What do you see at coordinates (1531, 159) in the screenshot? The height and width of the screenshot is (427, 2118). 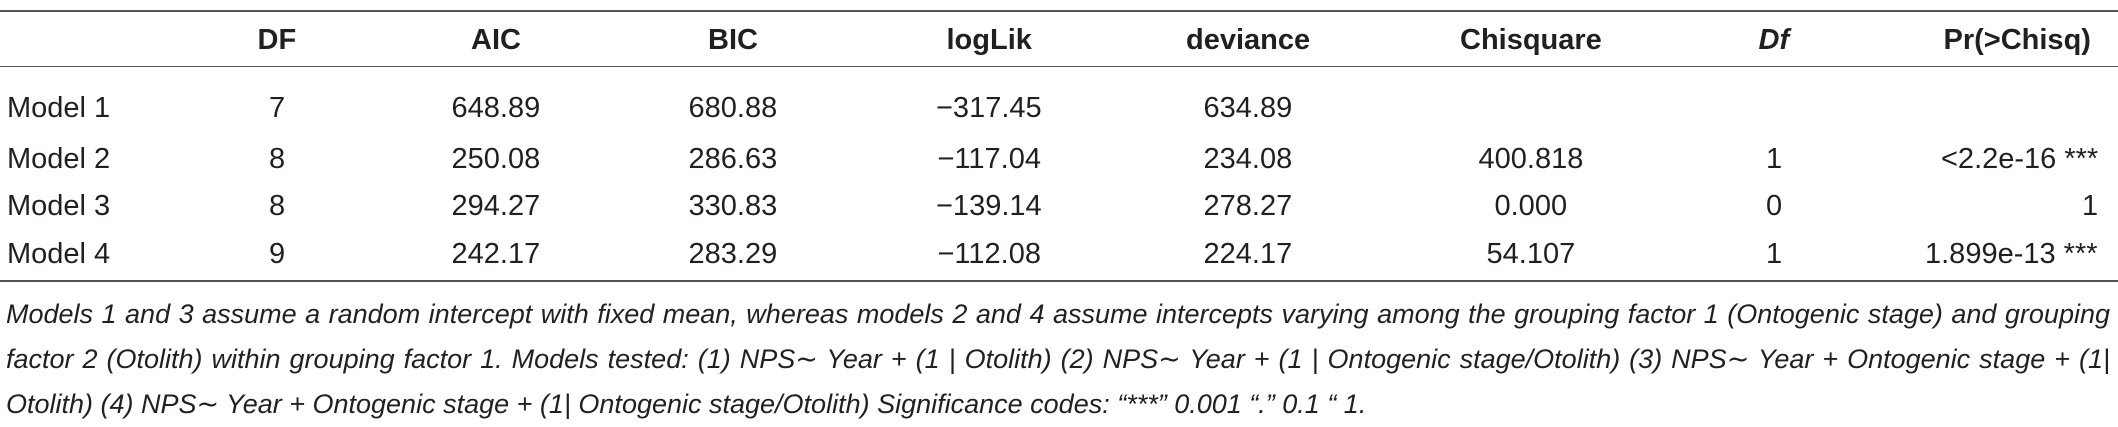 I see `cell: 400.818` at bounding box center [1531, 159].